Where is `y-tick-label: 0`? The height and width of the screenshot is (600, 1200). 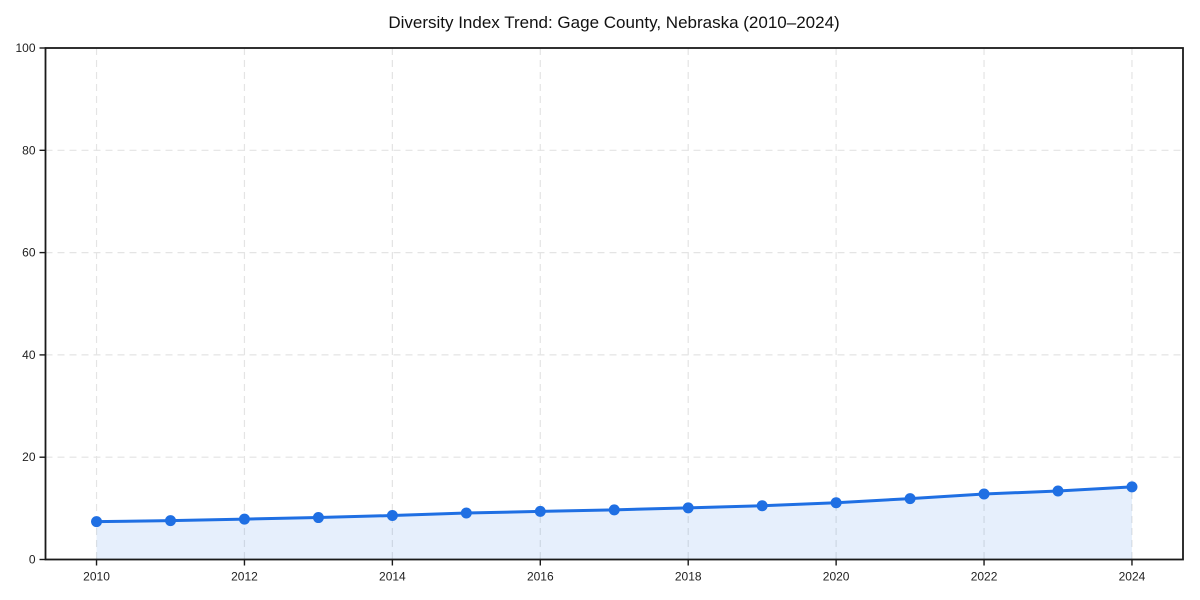 y-tick-label: 0 is located at coordinates (32, 560).